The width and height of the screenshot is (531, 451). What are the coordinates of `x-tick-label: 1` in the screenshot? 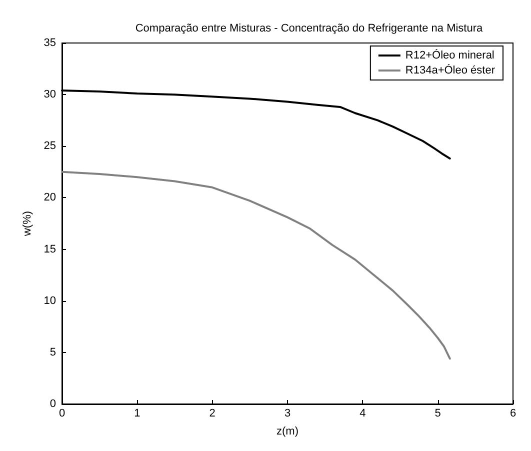 It's located at (137, 414).